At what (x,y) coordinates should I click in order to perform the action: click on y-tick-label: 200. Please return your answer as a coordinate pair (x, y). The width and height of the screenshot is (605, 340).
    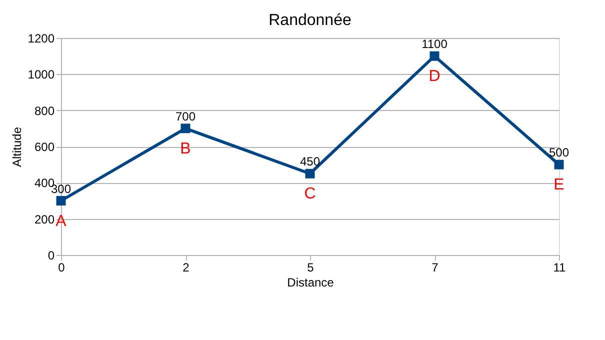
    Looking at the image, I should click on (44, 219).